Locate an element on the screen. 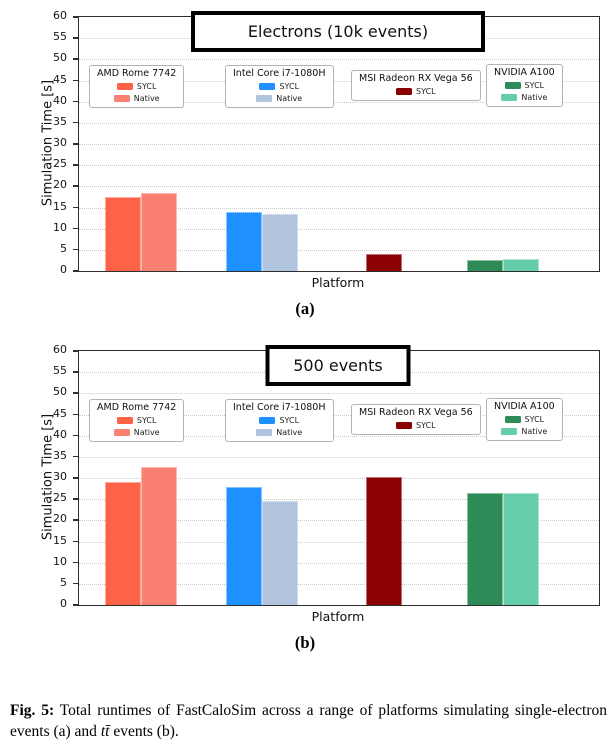  caption-text: tt̄ is located at coordinates (105, 731).